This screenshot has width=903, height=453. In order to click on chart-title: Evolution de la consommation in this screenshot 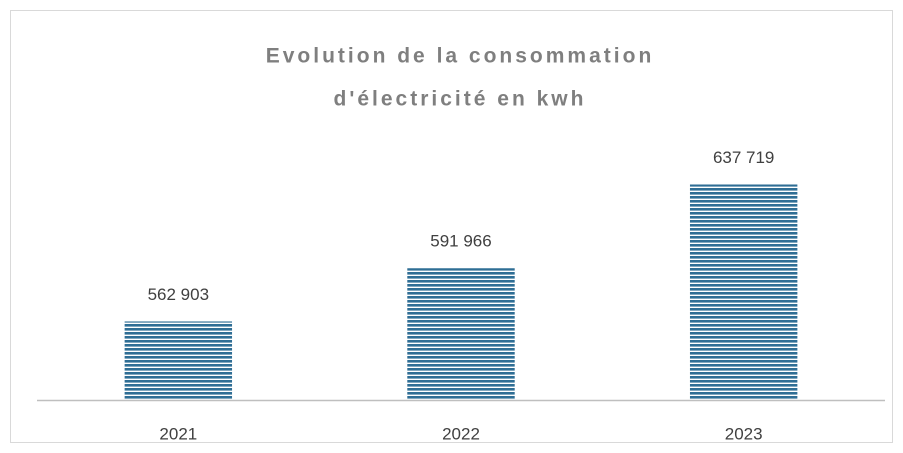, I will do `click(460, 56)`.